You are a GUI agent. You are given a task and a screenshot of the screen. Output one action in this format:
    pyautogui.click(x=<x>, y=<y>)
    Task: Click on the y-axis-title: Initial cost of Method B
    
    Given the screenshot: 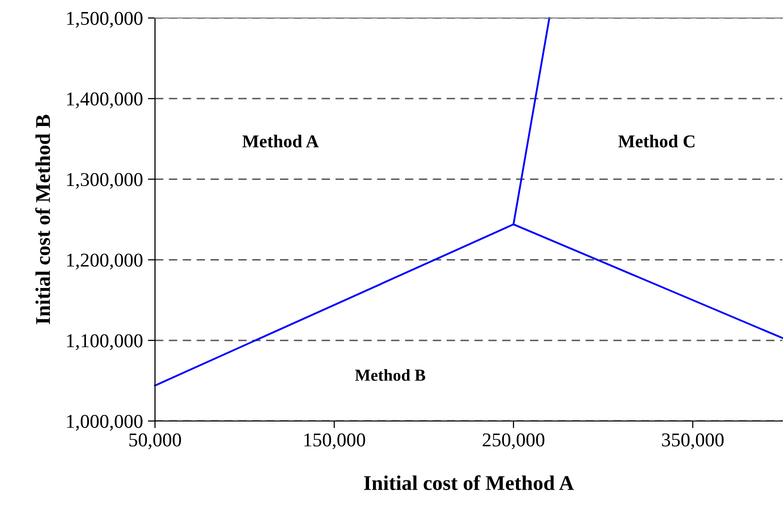 What is the action you would take?
    pyautogui.click(x=42, y=219)
    